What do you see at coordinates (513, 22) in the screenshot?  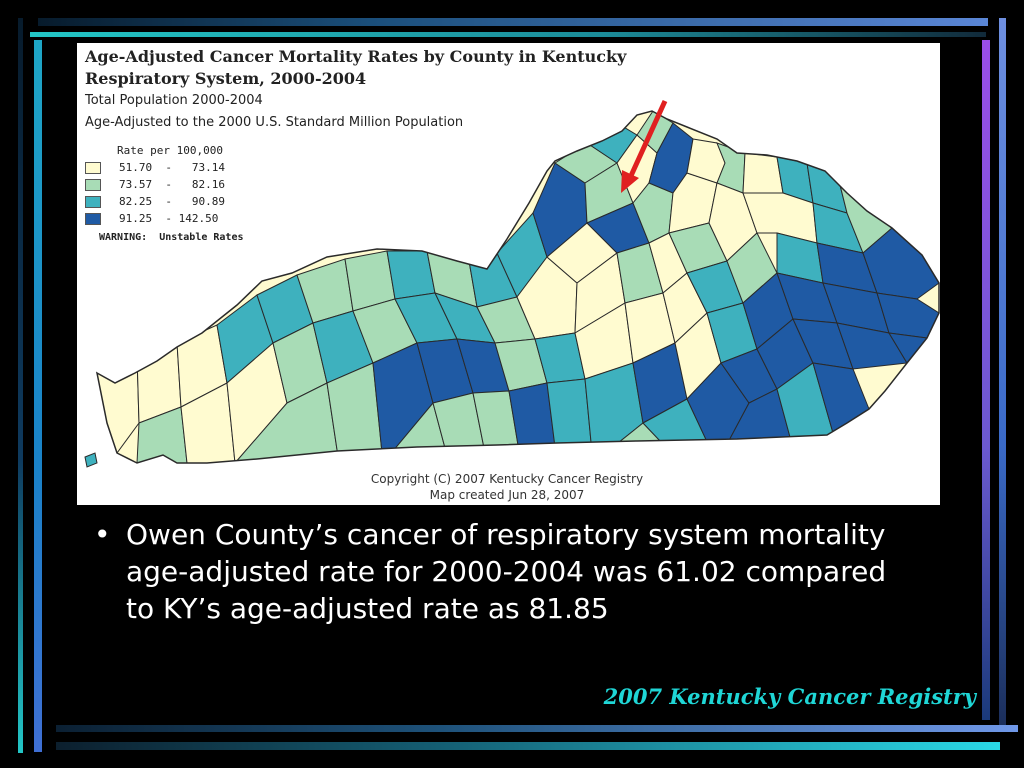 I see `top-accent-bar` at bounding box center [513, 22].